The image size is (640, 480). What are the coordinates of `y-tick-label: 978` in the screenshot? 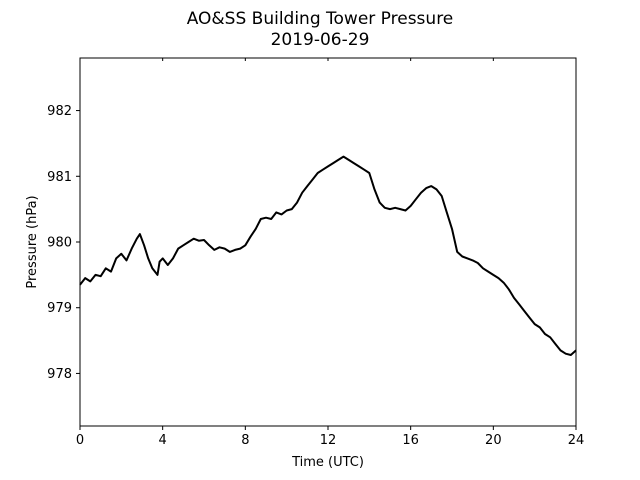 It's located at (59, 374).